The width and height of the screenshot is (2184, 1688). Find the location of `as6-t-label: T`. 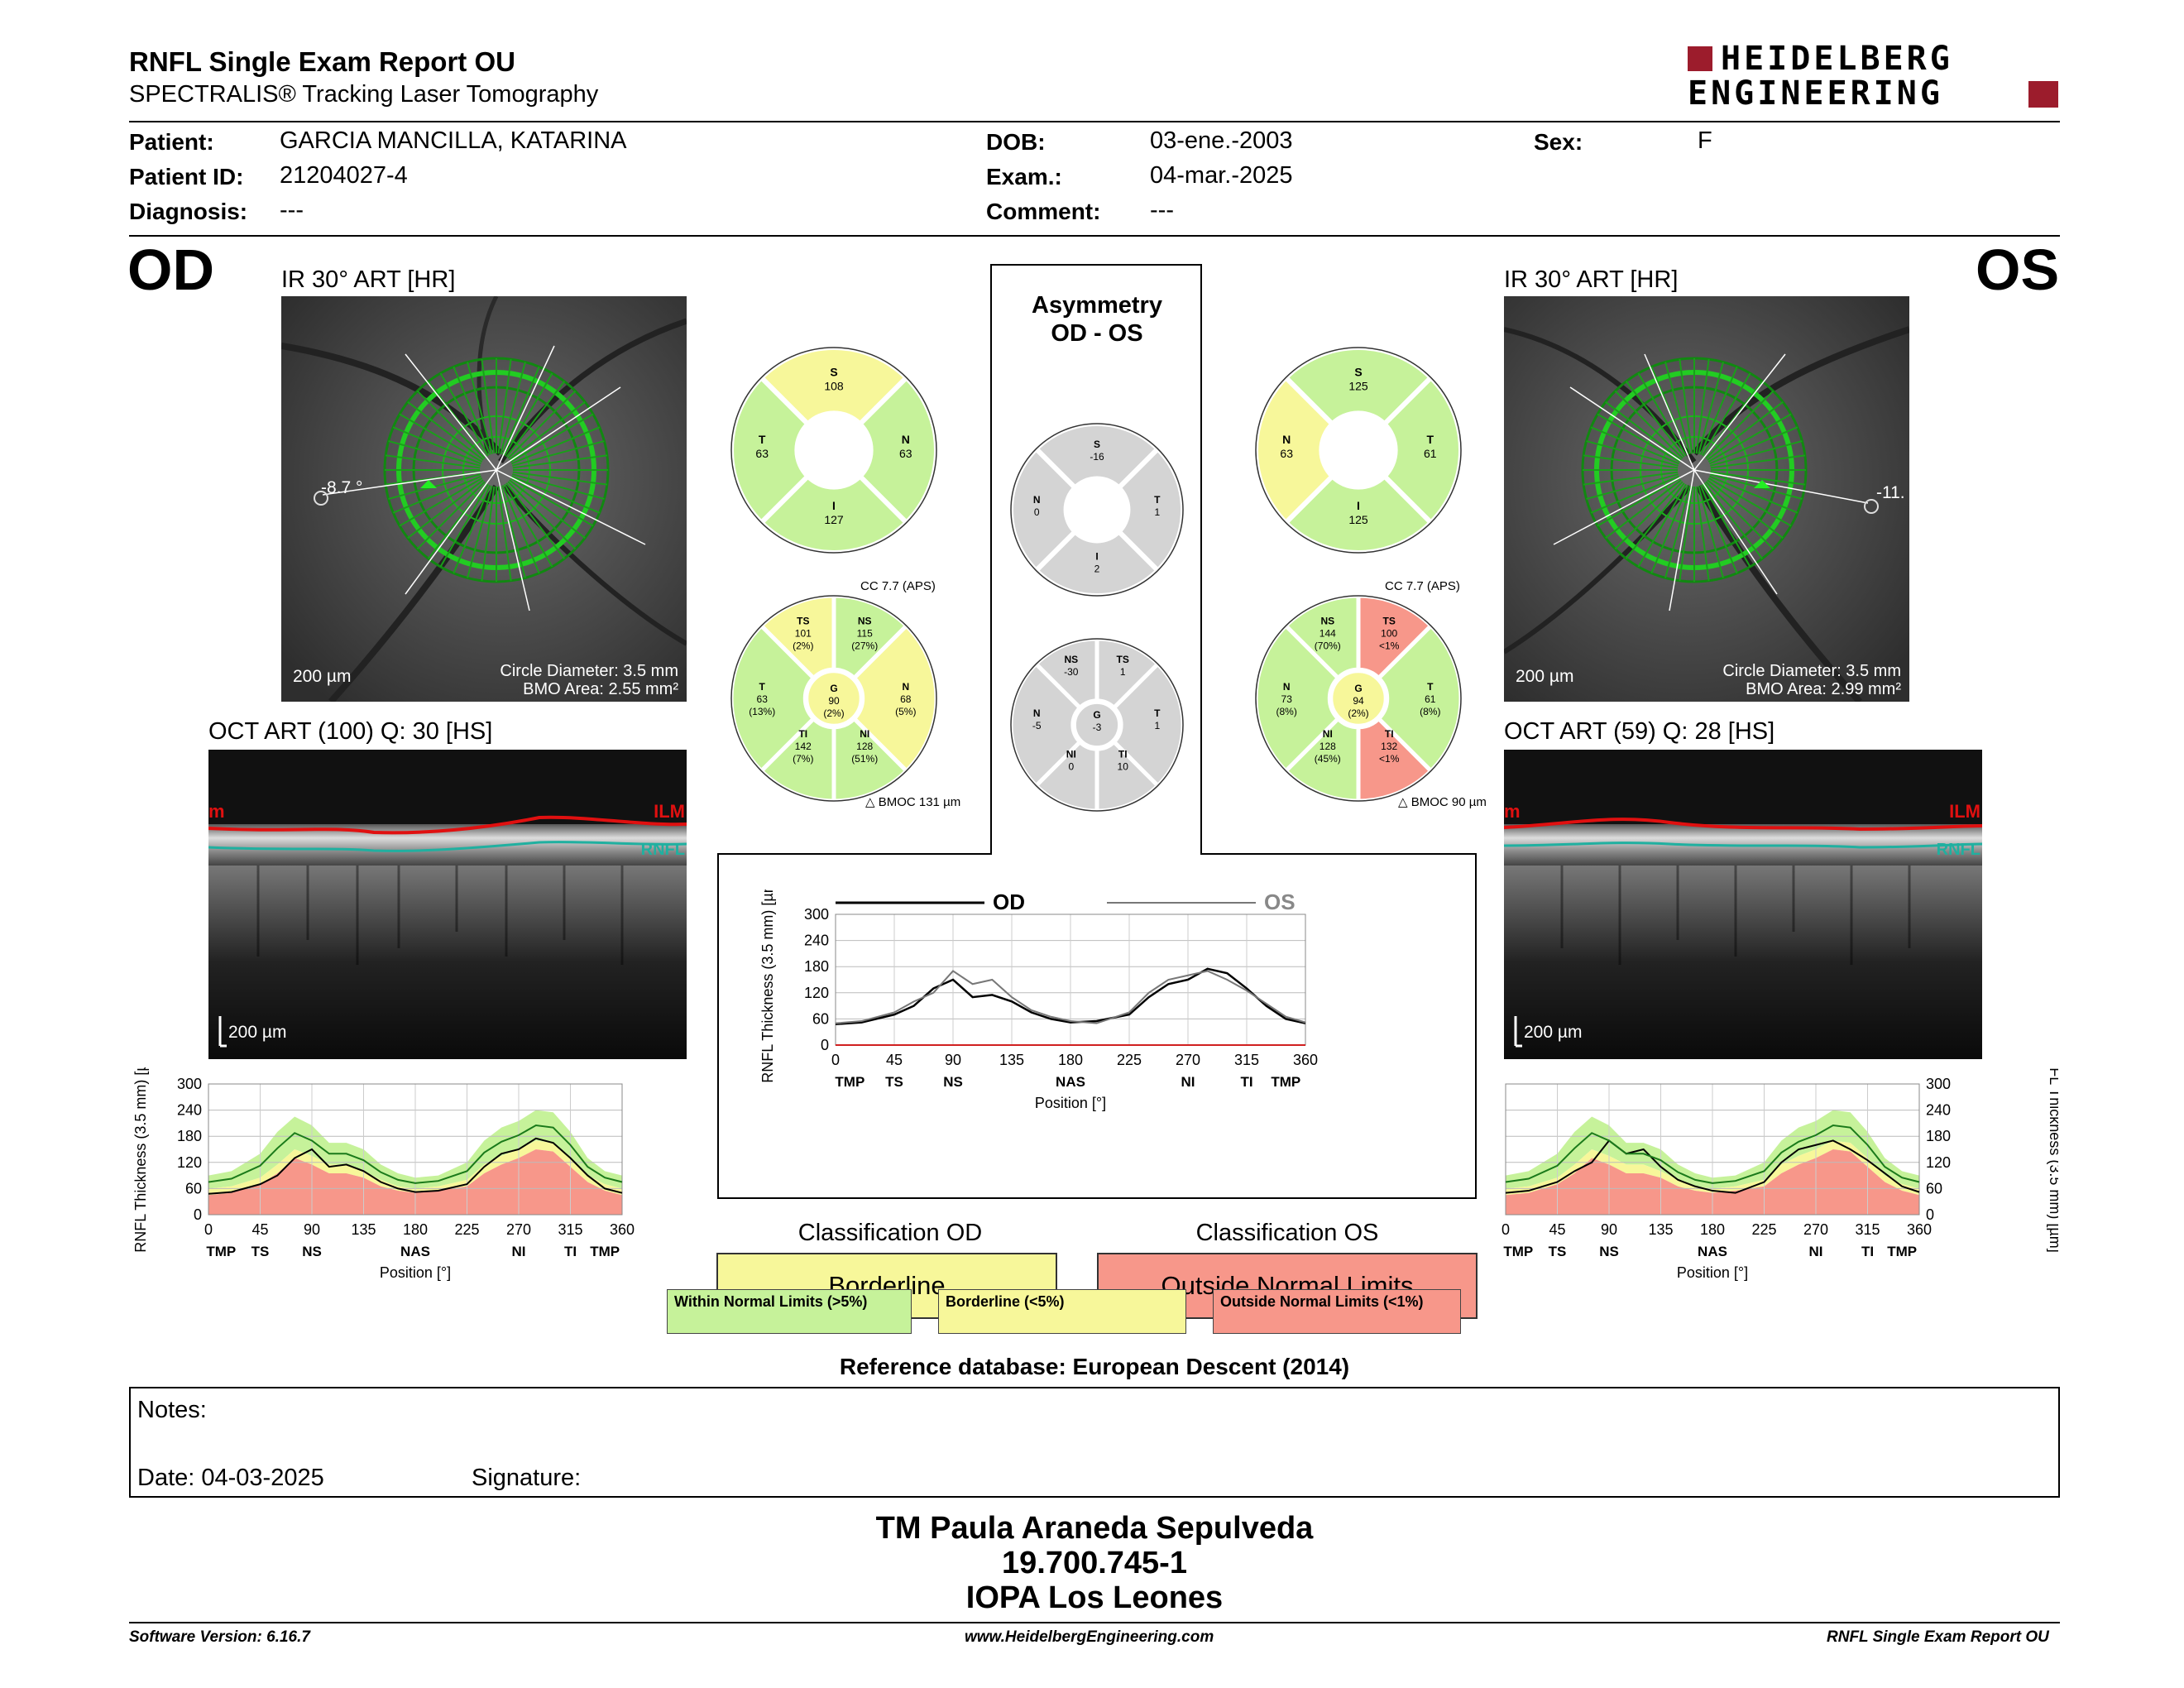

as6-t-label: T is located at coordinates (1157, 713).